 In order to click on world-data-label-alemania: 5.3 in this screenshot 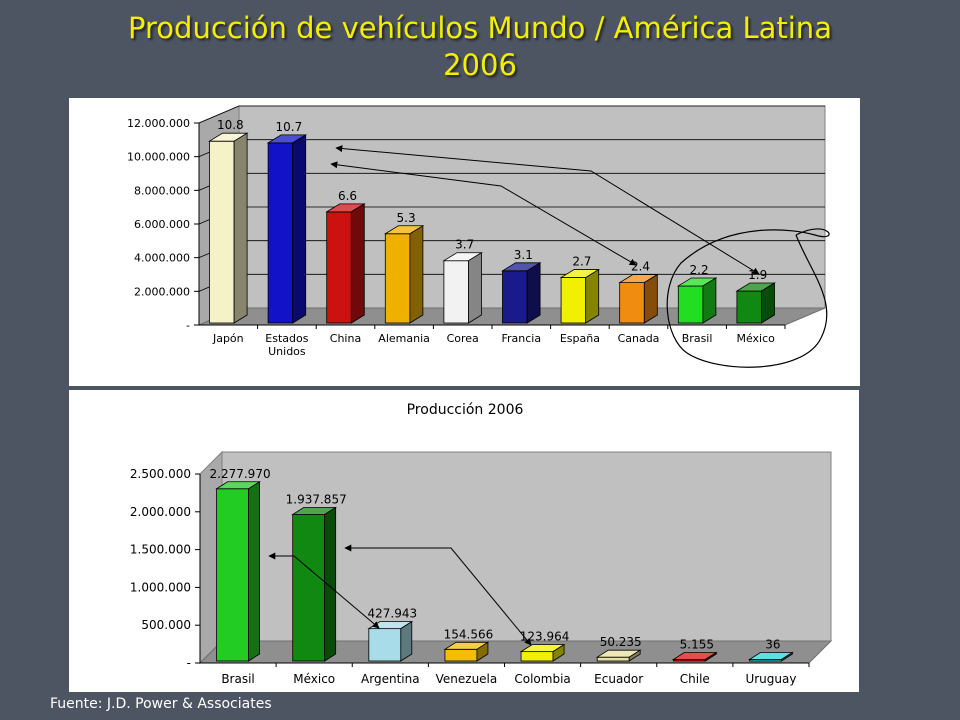, I will do `click(406, 218)`.